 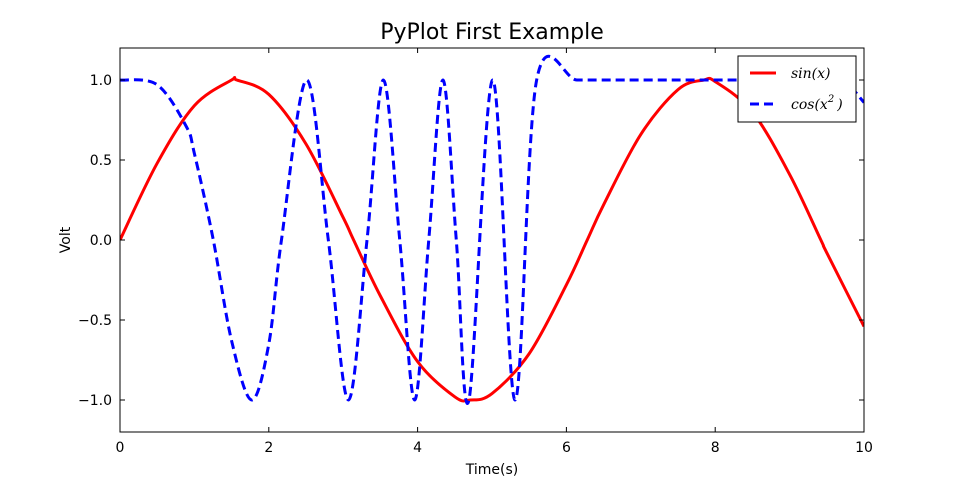 What do you see at coordinates (811, 74) in the screenshot?
I see `legend-label-sin: sin(x)` at bounding box center [811, 74].